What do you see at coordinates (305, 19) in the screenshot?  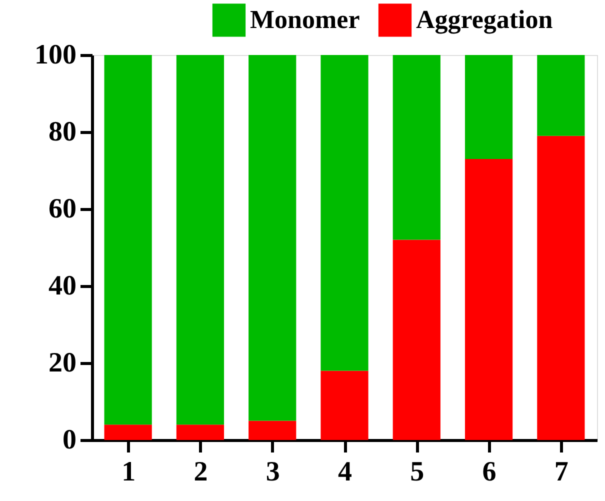 I see `legend-label: Monomer` at bounding box center [305, 19].